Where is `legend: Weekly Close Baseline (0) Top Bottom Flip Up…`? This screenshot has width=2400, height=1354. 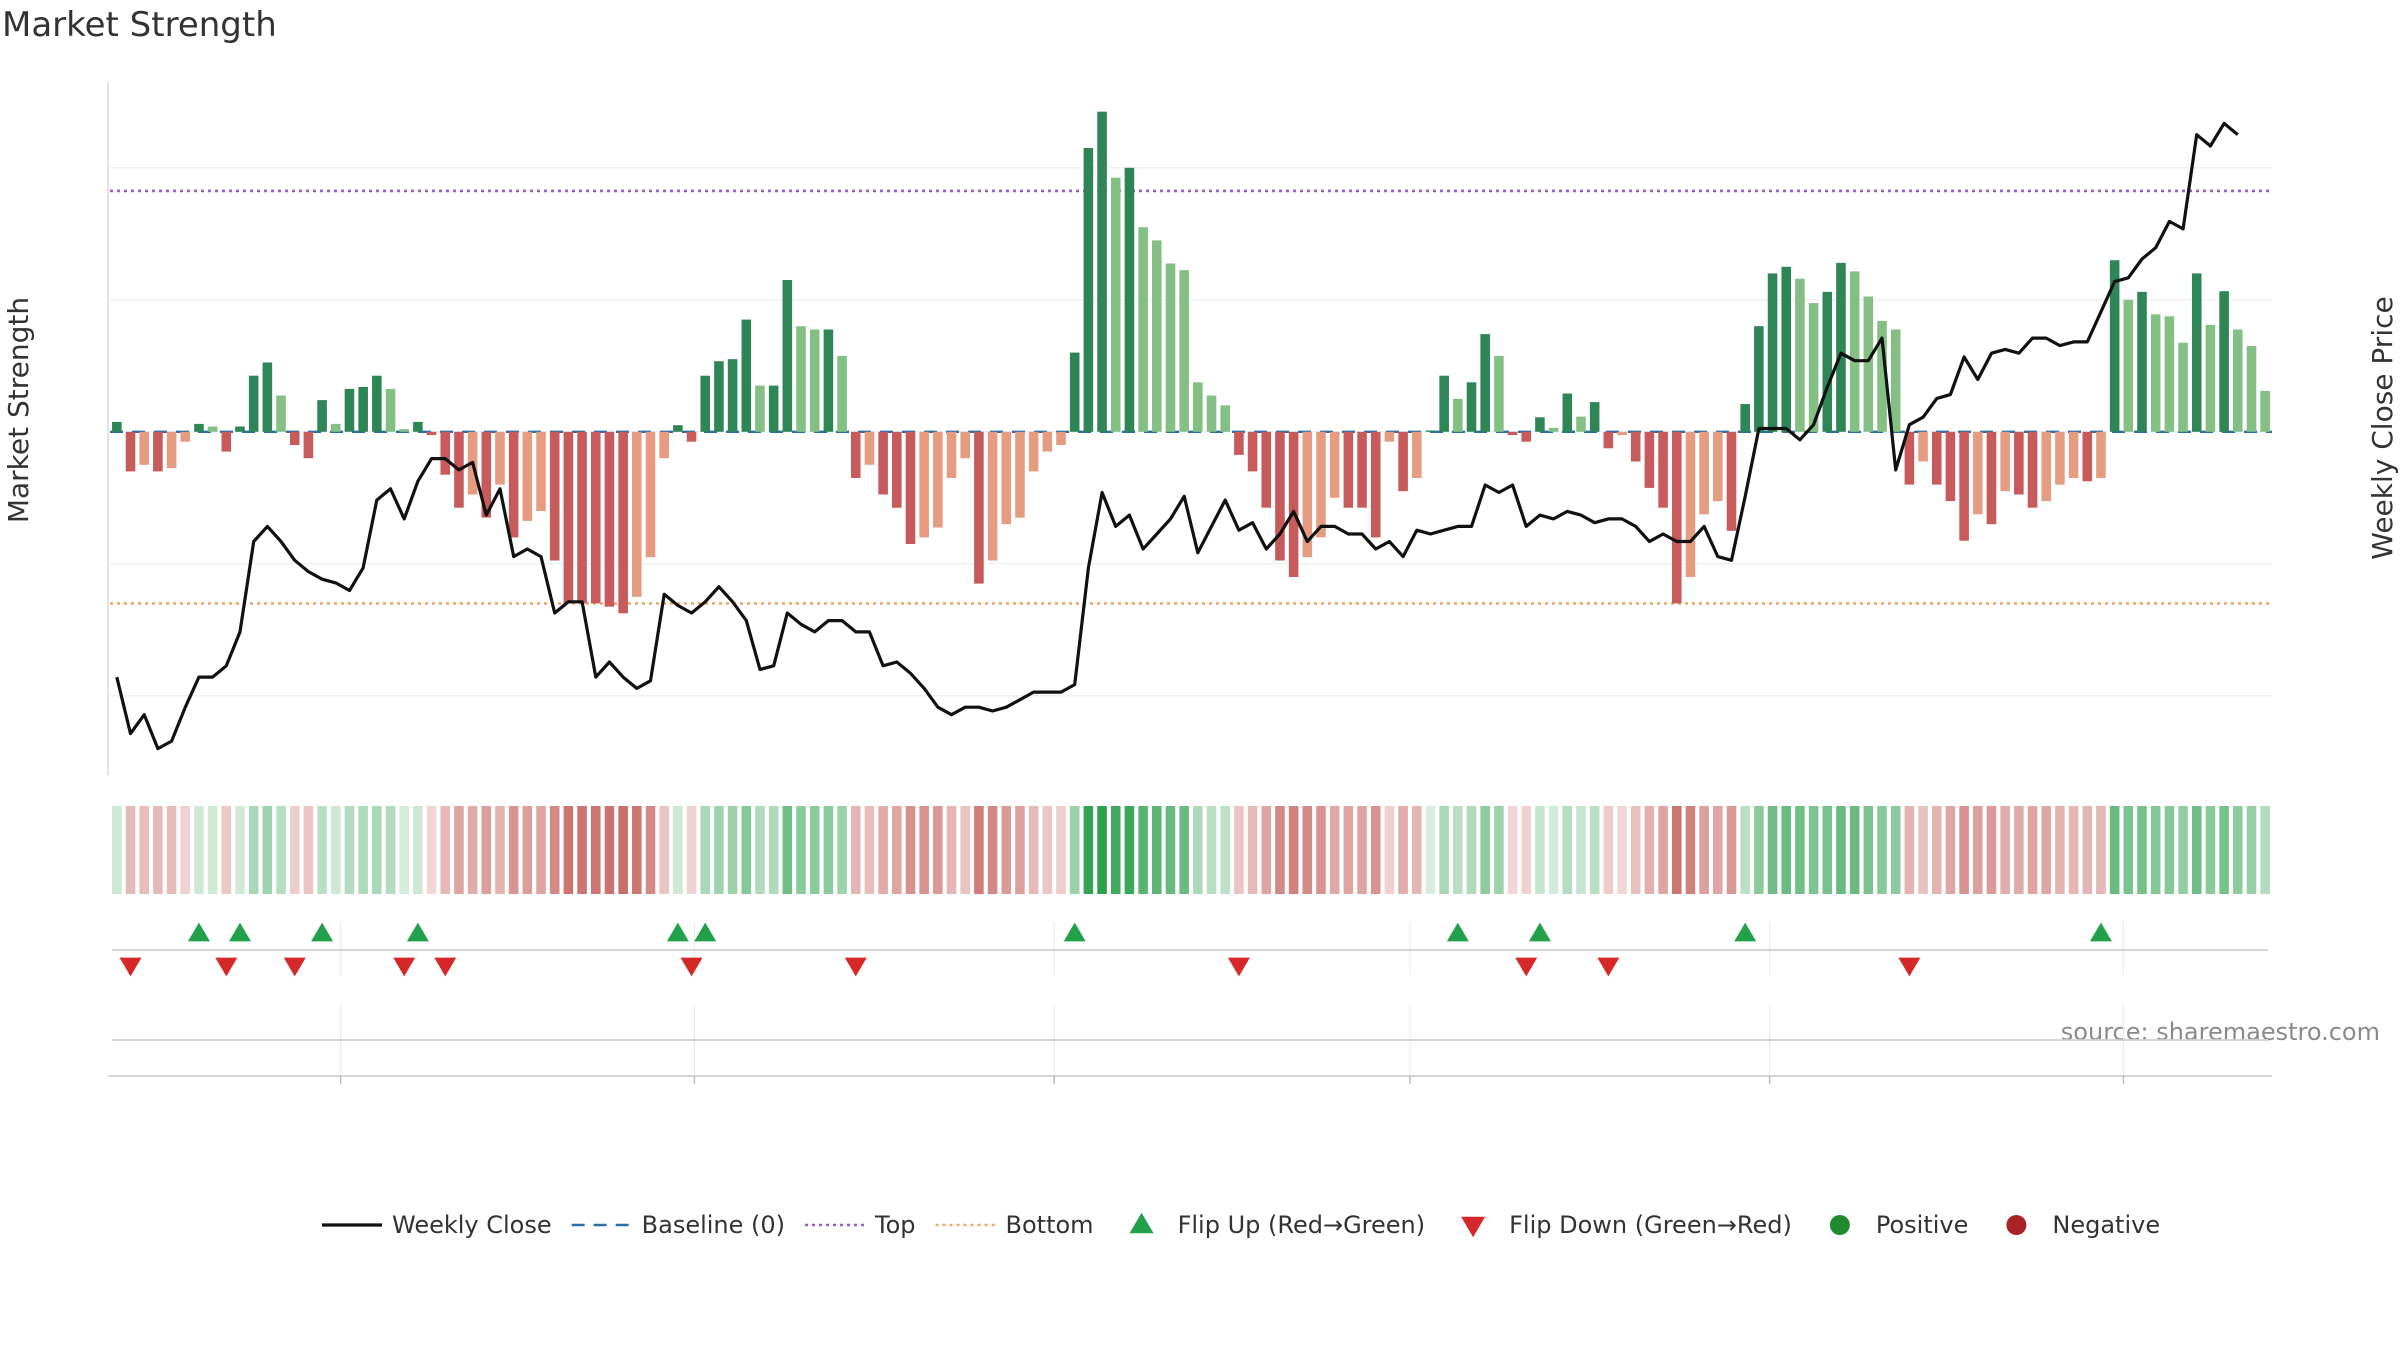
legend: Weekly Close Baseline (0) Top Bottom Flip Up… is located at coordinates (1241, 1225).